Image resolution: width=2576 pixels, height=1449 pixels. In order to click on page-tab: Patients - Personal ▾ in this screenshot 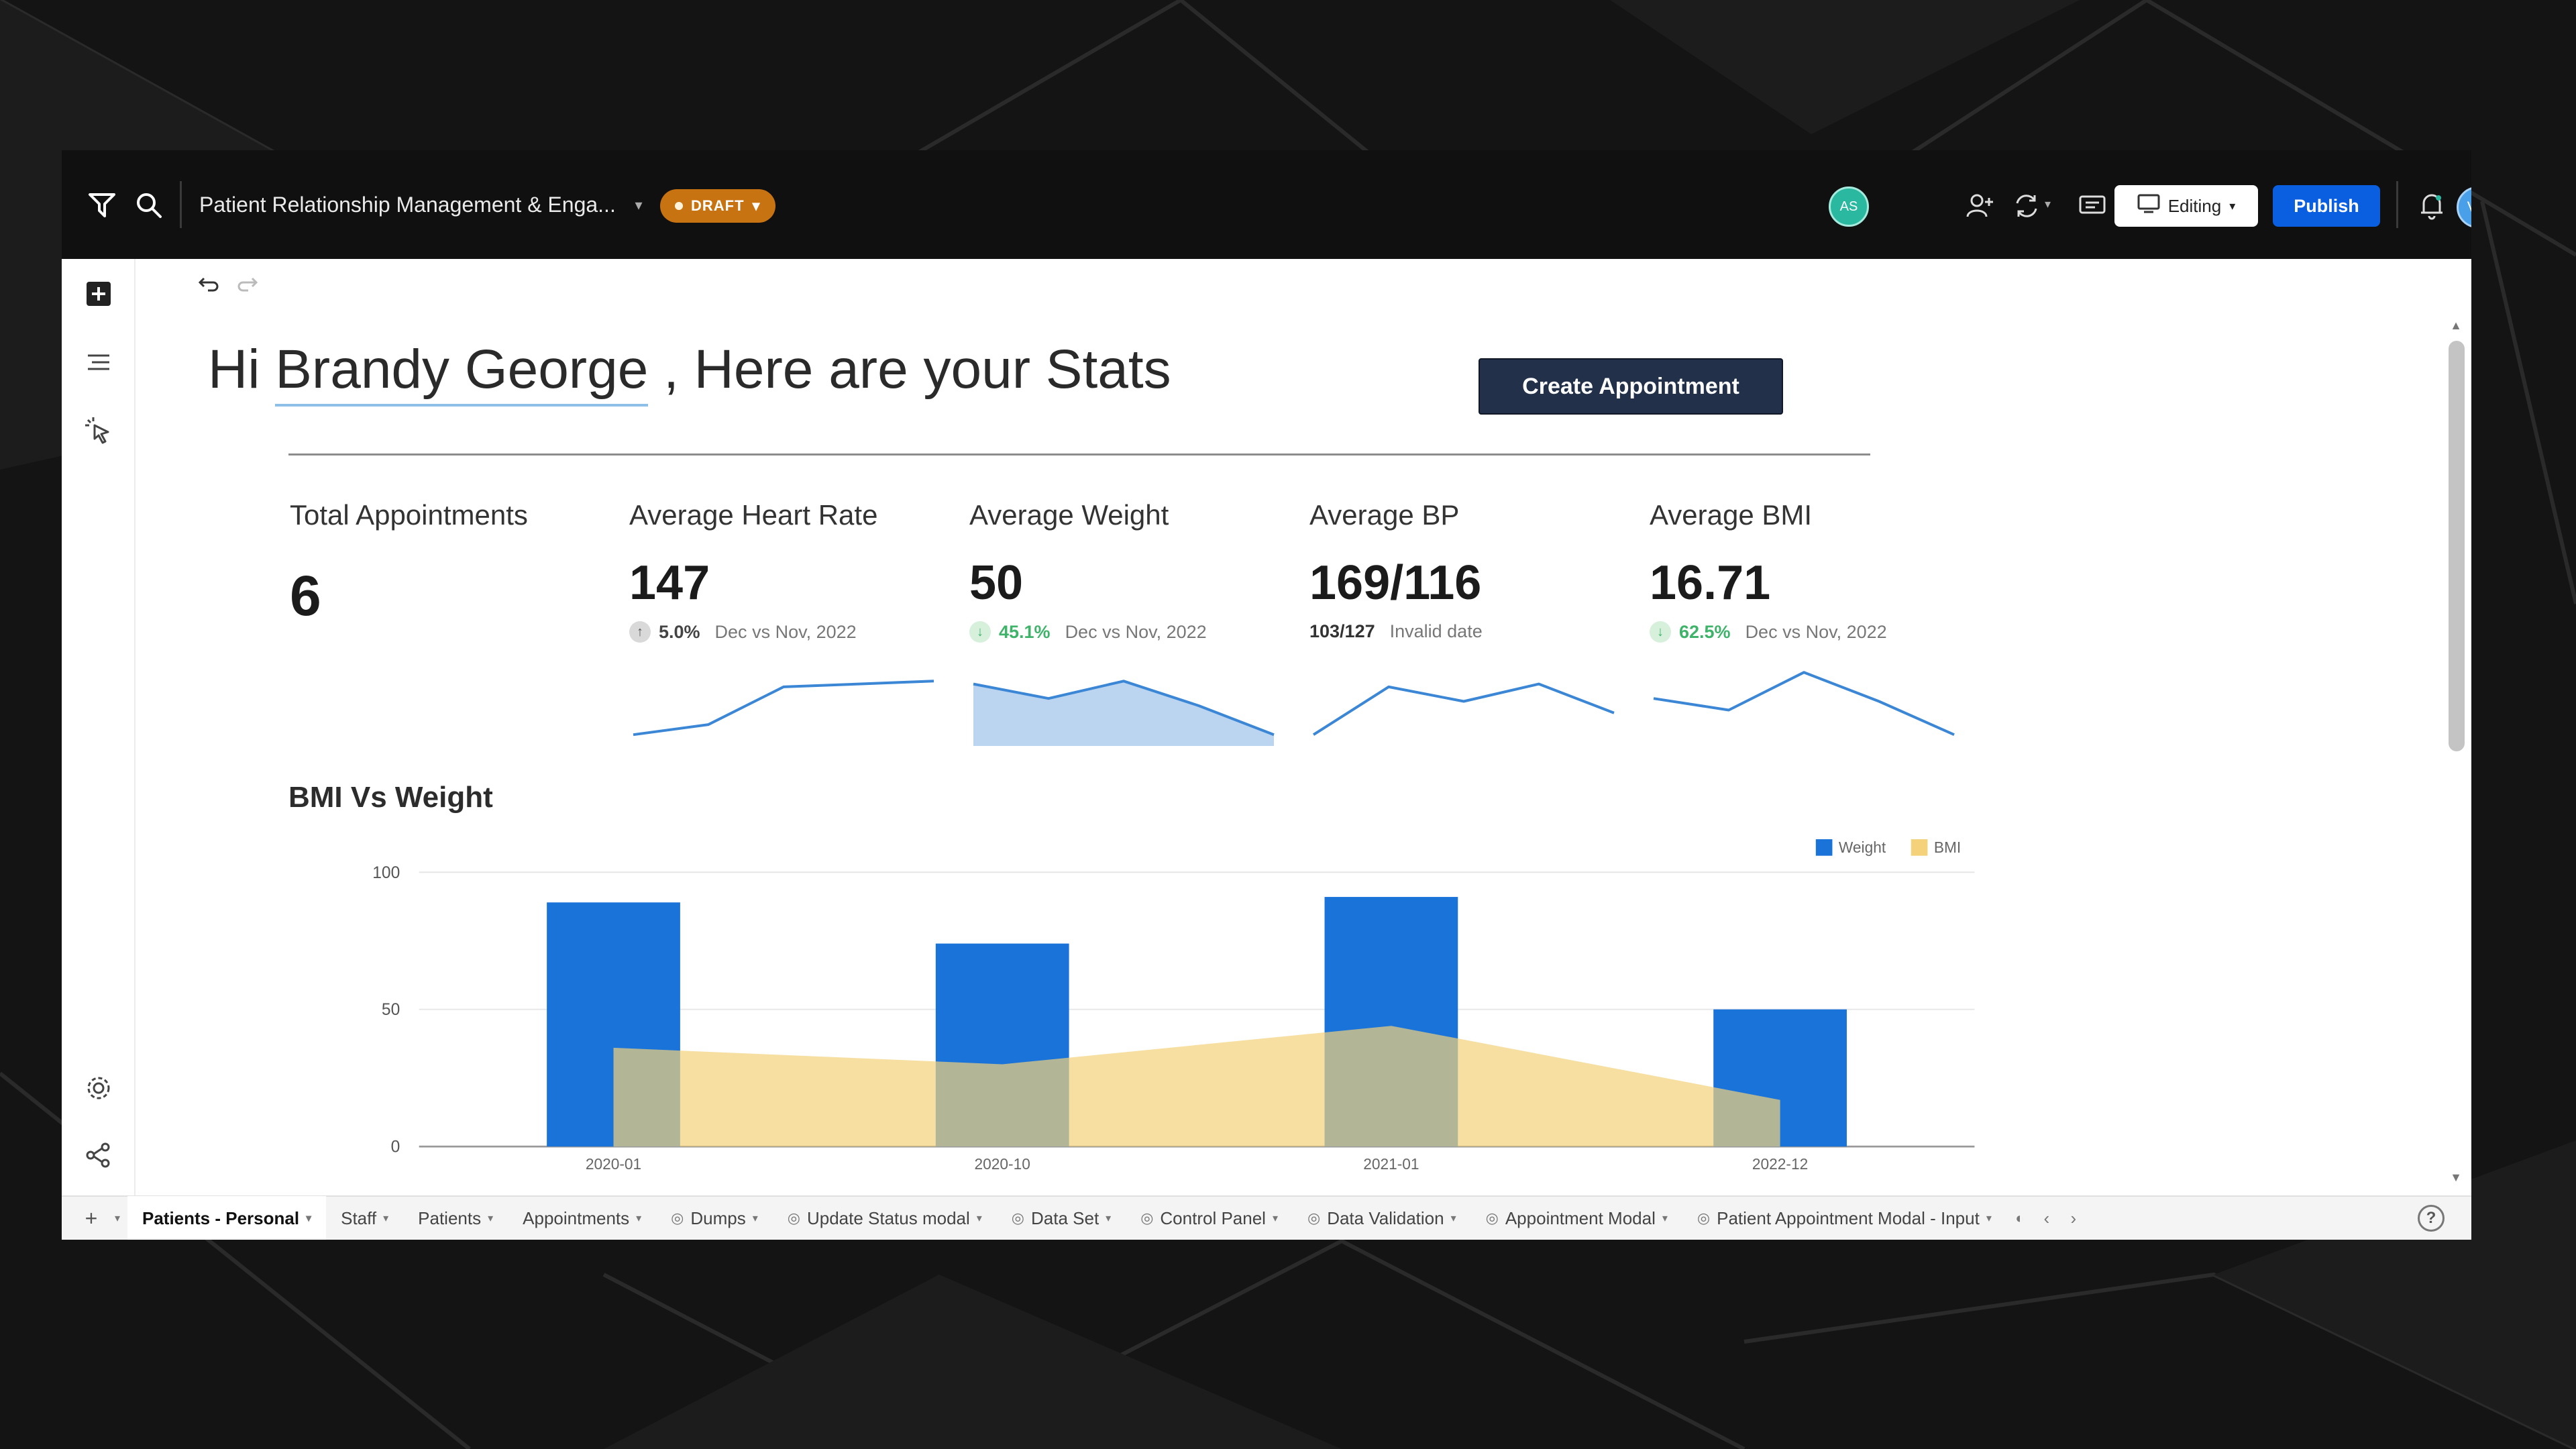, I will do `click(227, 1218)`.